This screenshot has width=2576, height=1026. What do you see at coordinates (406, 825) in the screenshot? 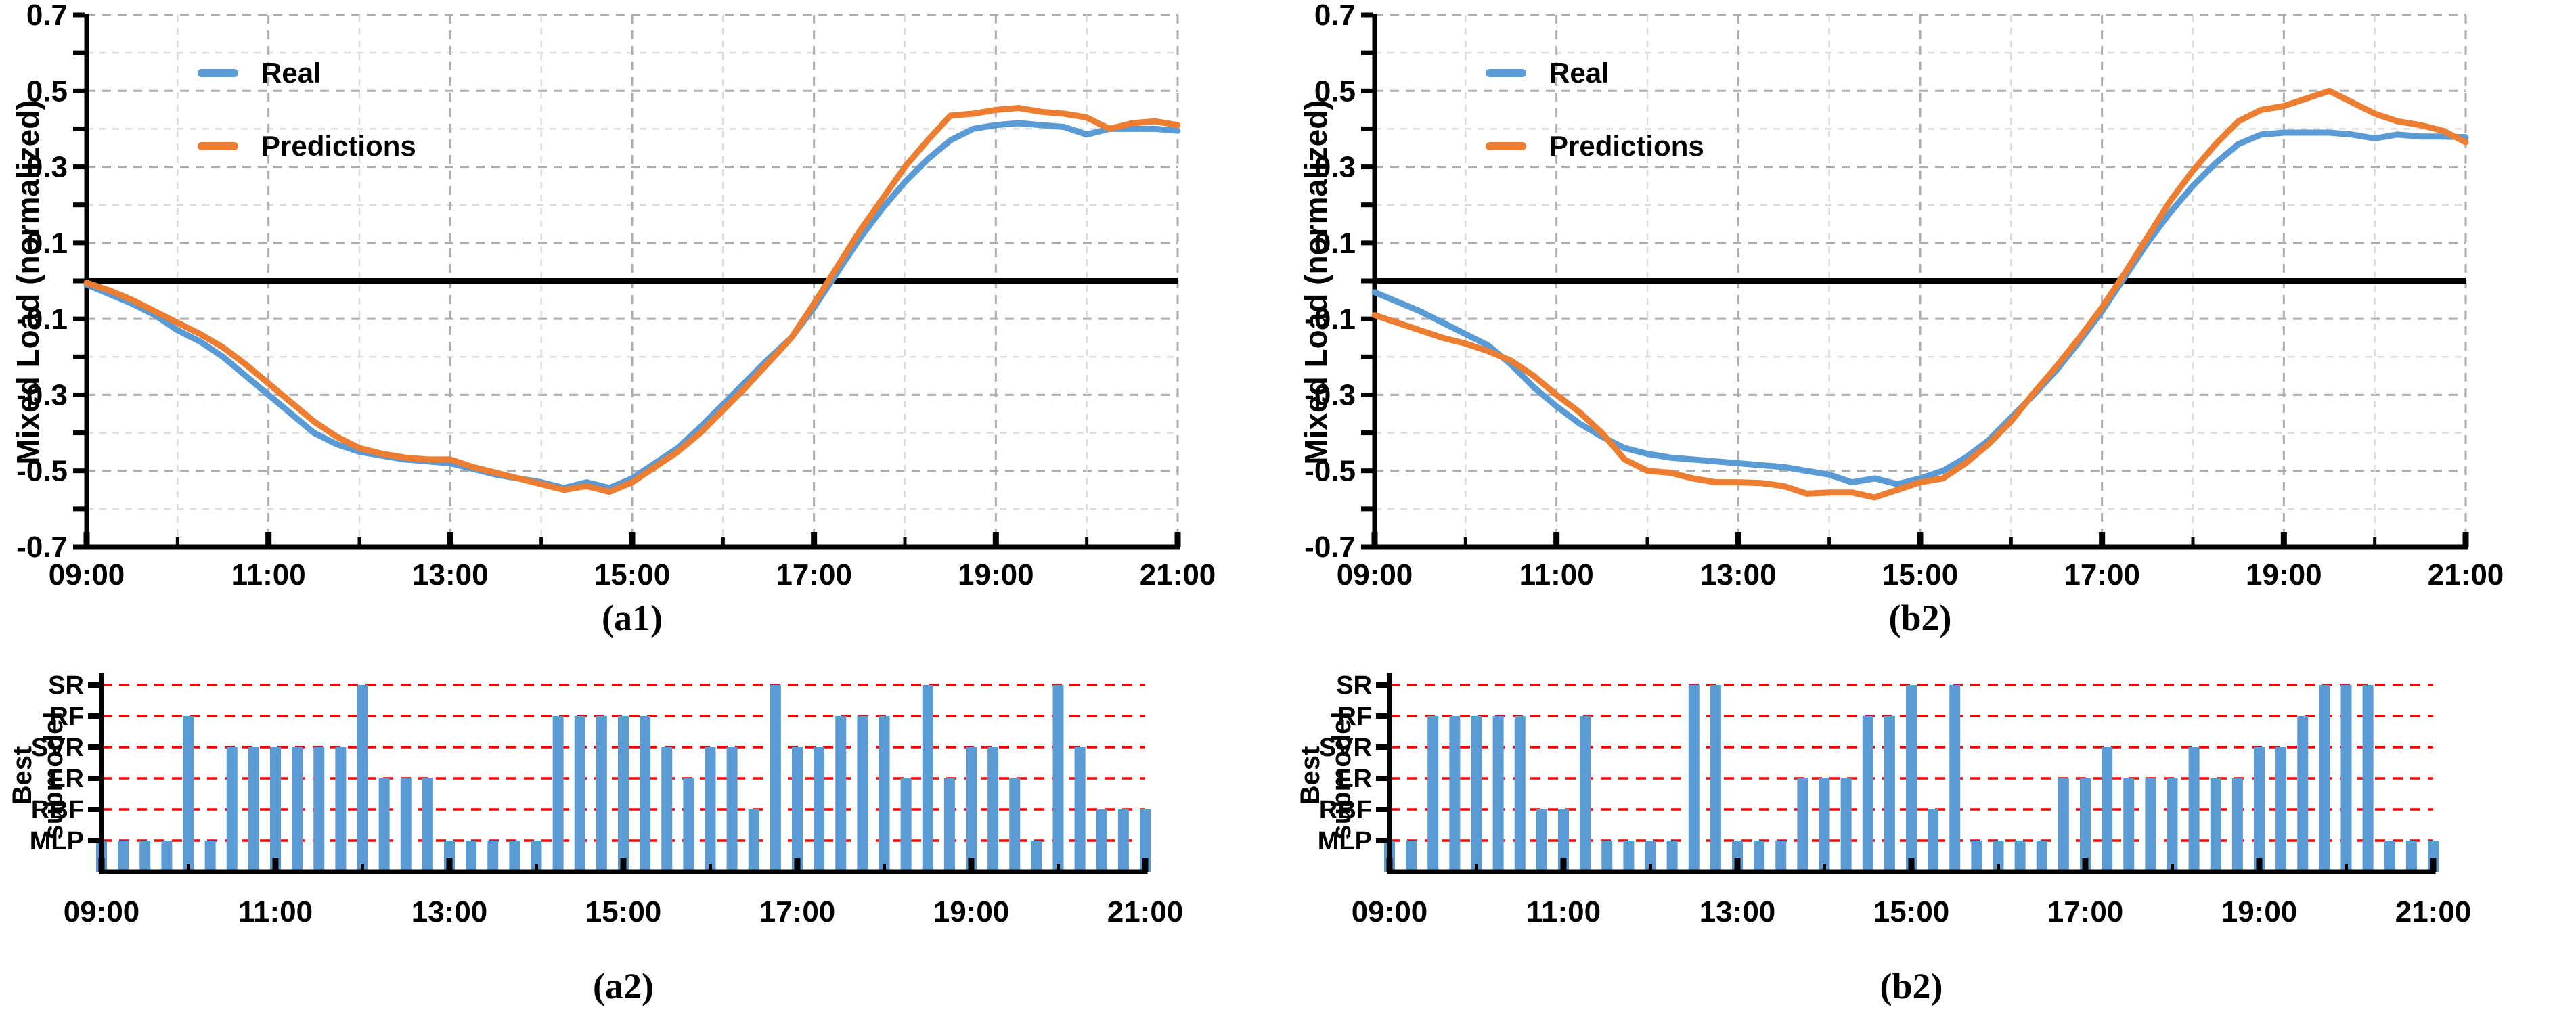
I see `bar-12:30` at bounding box center [406, 825].